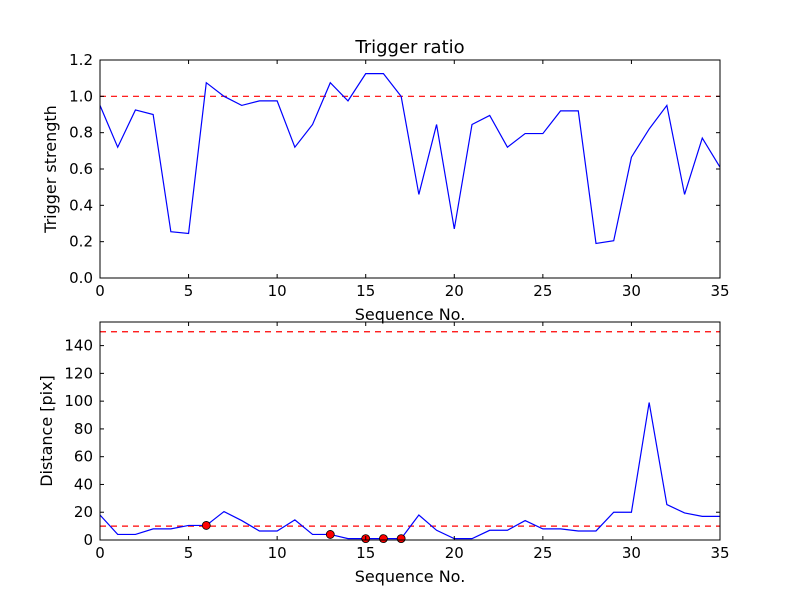  What do you see at coordinates (81, 242) in the screenshot?
I see `y-tick-label: 0.2` at bounding box center [81, 242].